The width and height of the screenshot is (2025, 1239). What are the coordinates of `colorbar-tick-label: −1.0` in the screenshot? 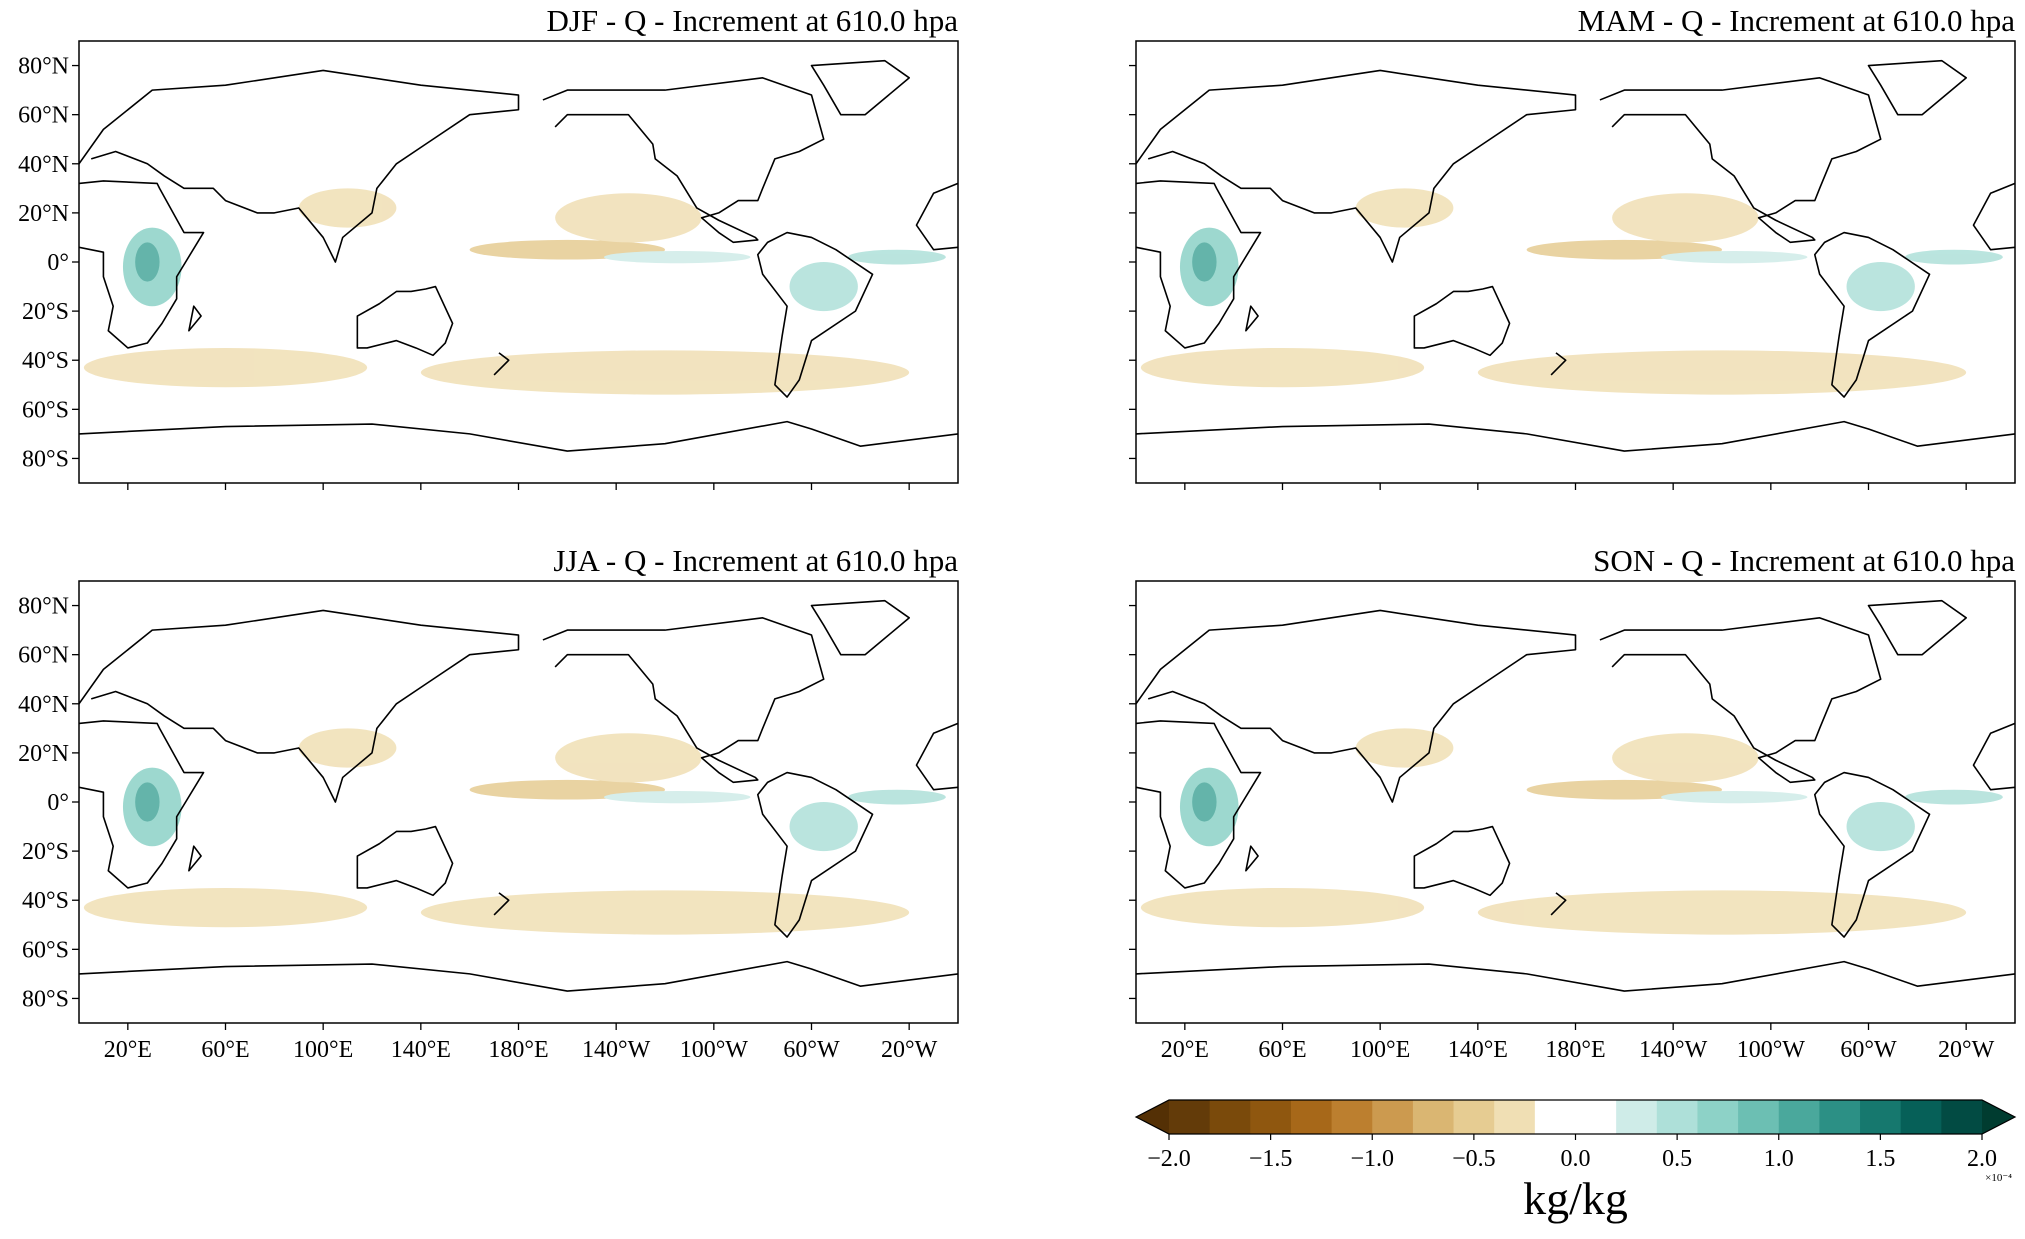 It's located at (1372, 1159).